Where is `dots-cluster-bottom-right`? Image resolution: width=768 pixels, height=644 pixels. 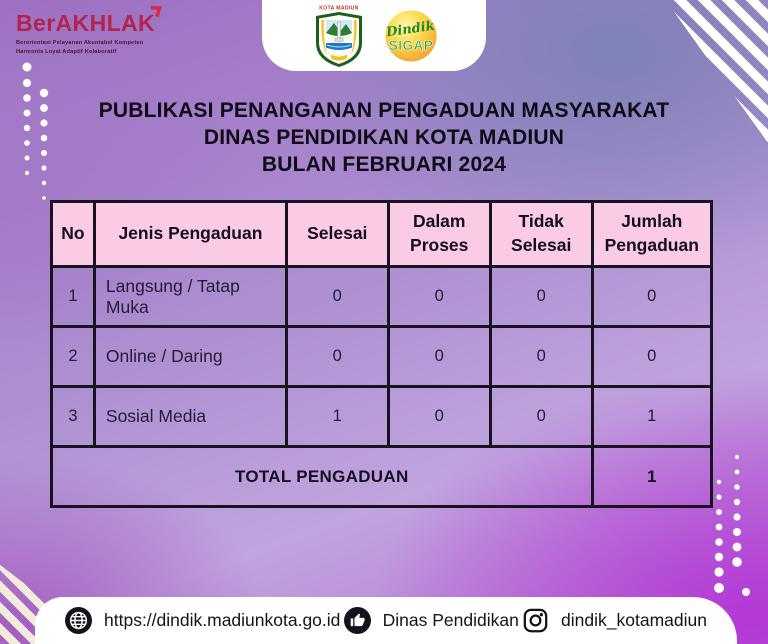
dots-cluster-bottom-right is located at coordinates (728, 524).